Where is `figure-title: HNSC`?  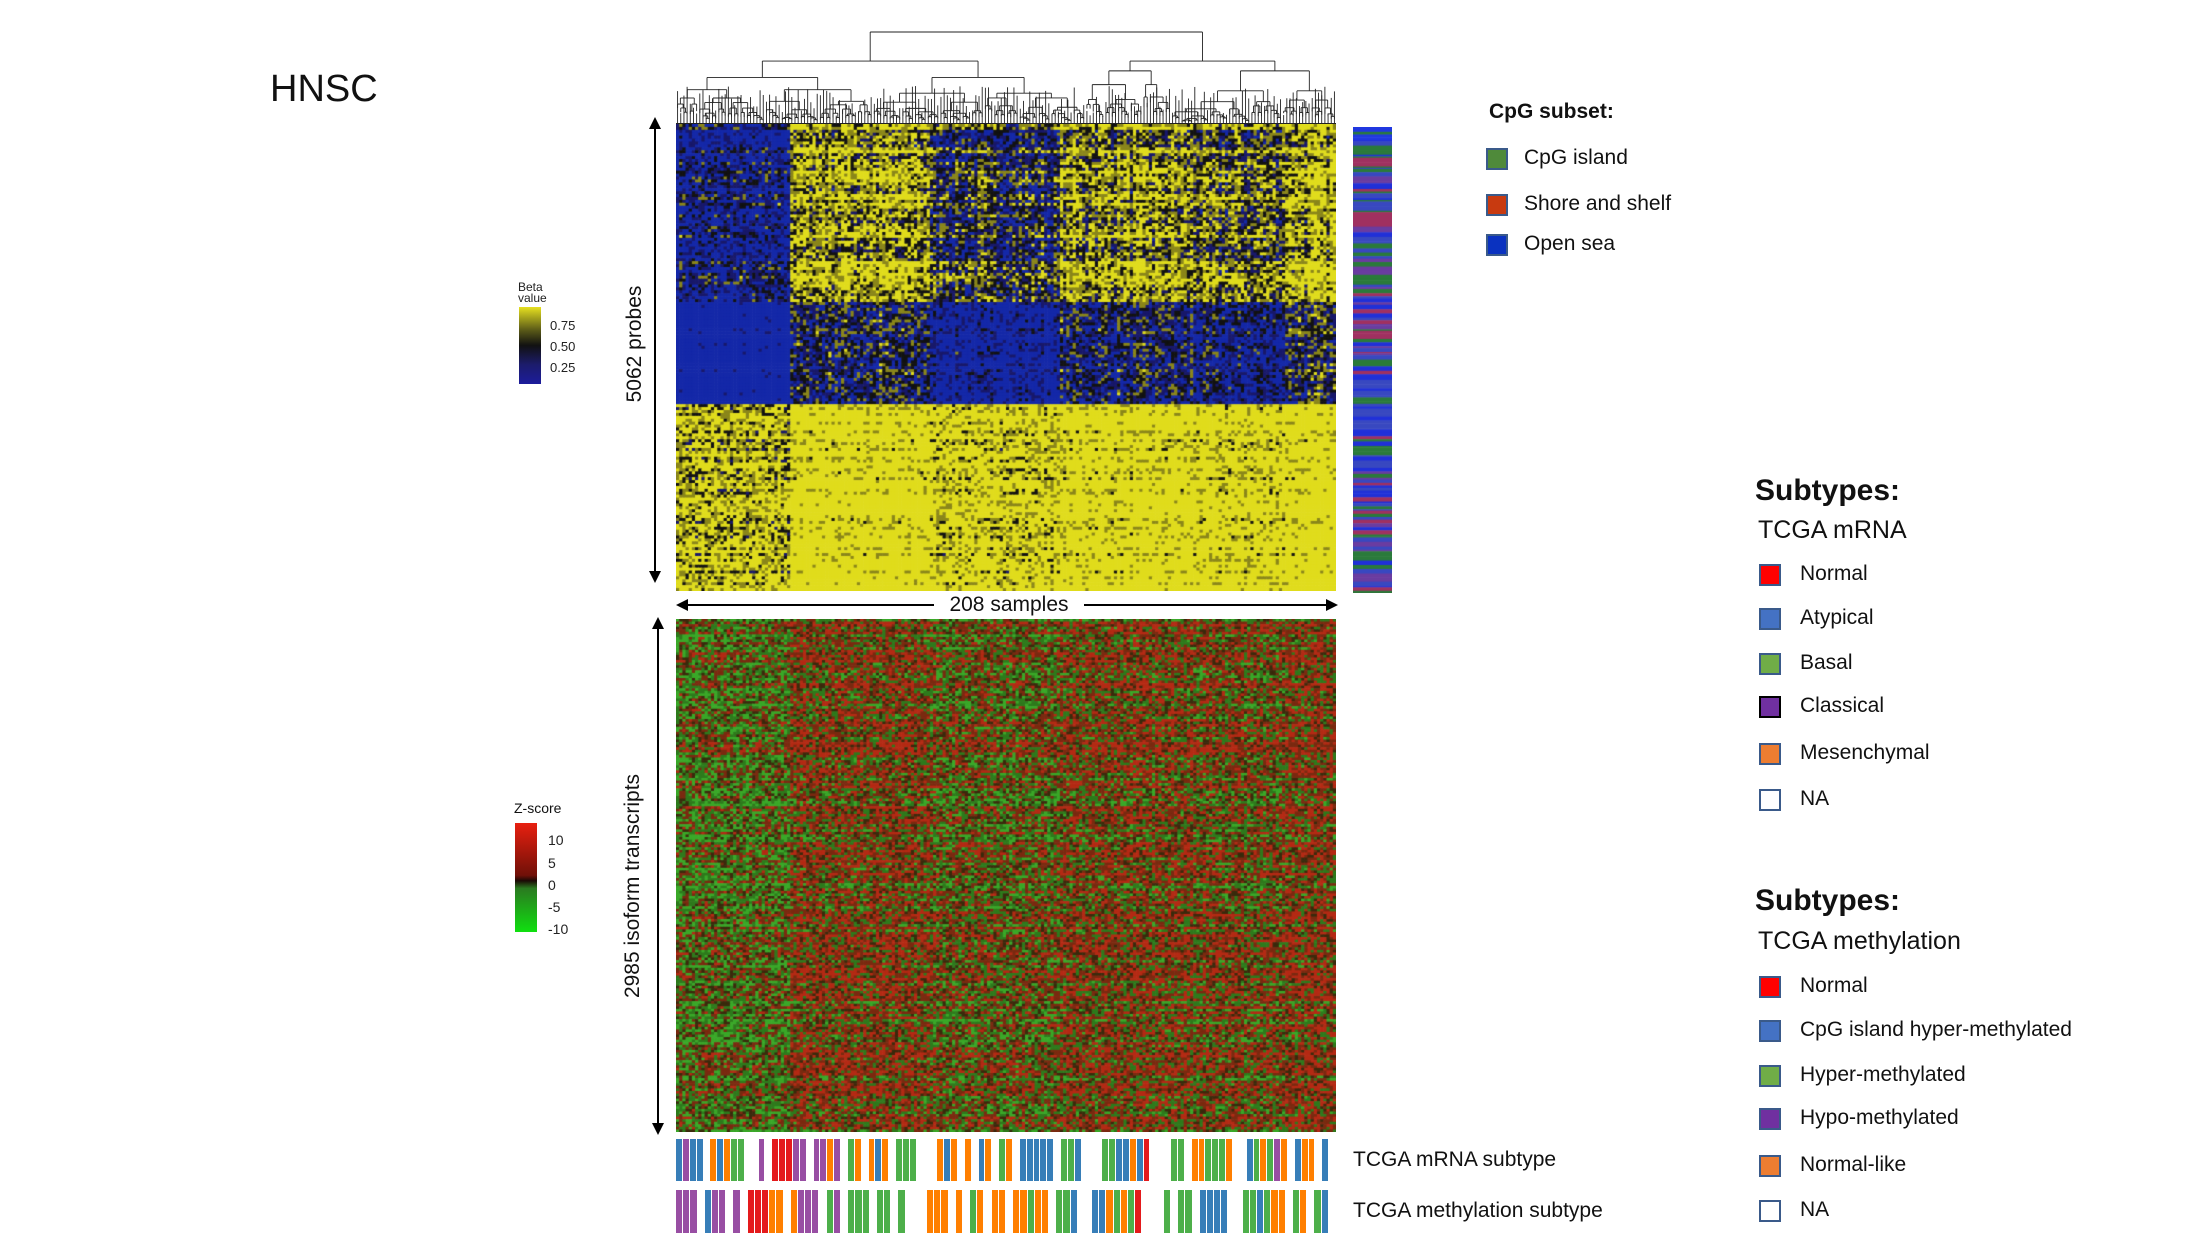
figure-title: HNSC is located at coordinates (324, 89).